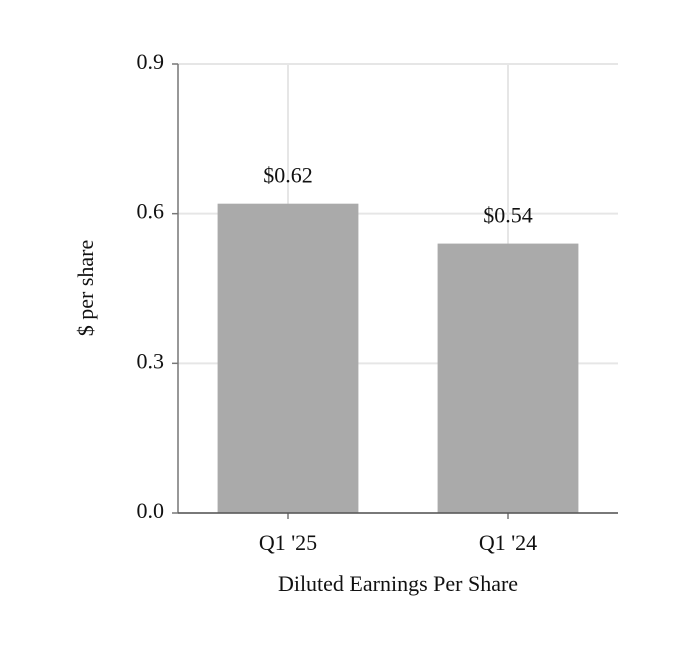 The width and height of the screenshot is (682, 666). Describe the element at coordinates (151, 510) in the screenshot. I see `y-tick-label: 0.0` at that location.